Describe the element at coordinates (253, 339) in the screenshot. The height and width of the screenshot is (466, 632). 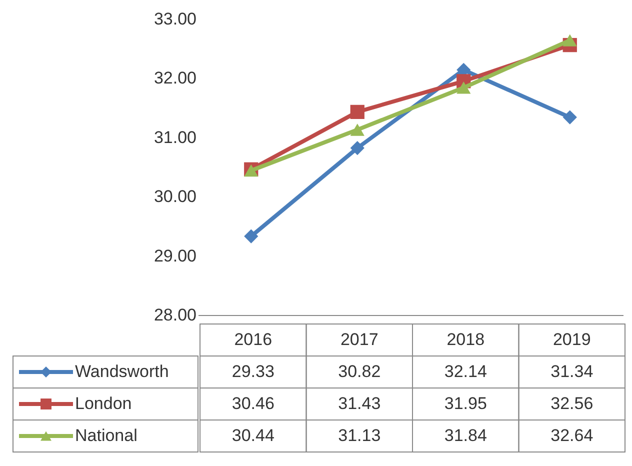
I see `x-tick-label: 2016` at that location.